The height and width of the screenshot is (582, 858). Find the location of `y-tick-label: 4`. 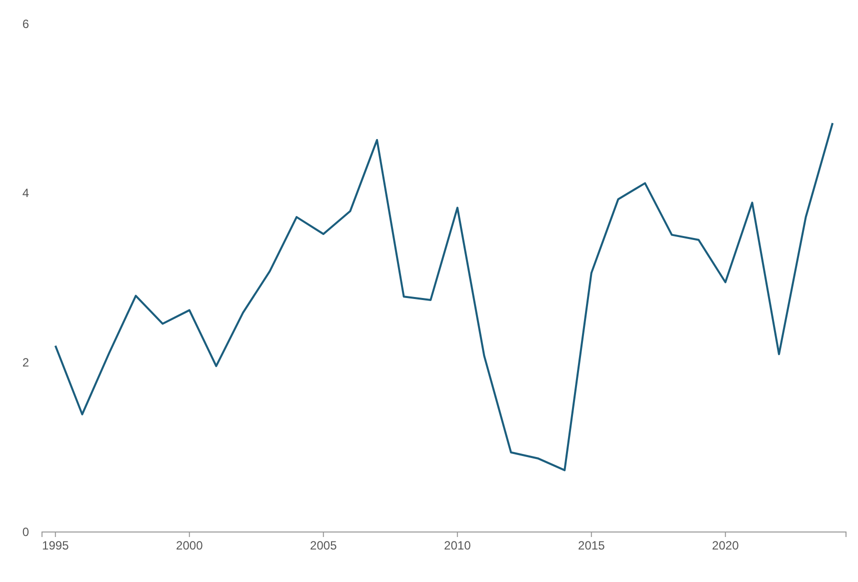

y-tick-label: 4 is located at coordinates (26, 193).